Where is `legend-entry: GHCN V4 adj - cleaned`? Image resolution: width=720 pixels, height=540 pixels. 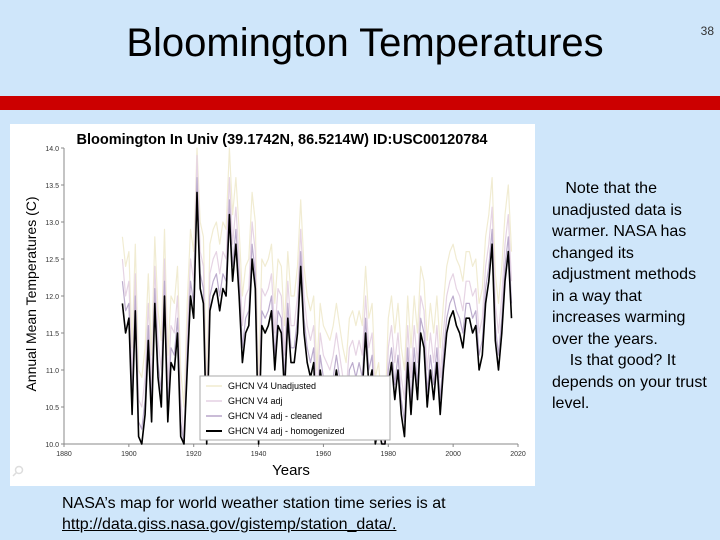
legend-entry: GHCN V4 adj - cleaned is located at coordinates (275, 416).